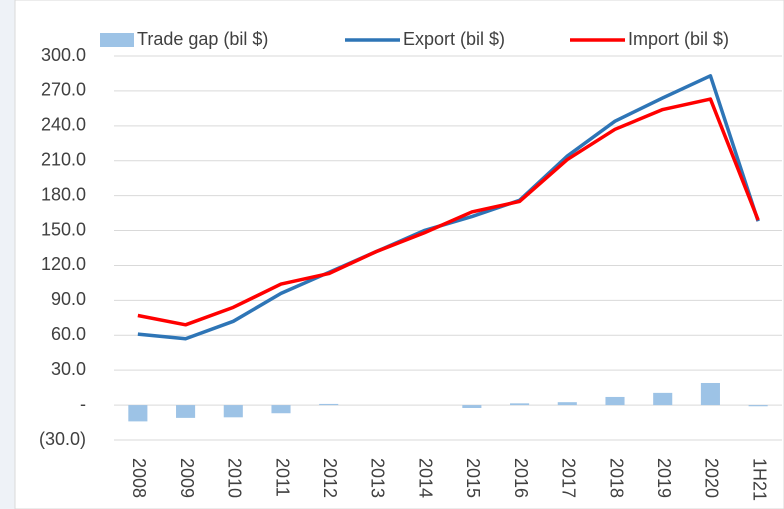 Image resolution: width=784 pixels, height=509 pixels. What do you see at coordinates (83, 404) in the screenshot?
I see `y-tick-label: -` at bounding box center [83, 404].